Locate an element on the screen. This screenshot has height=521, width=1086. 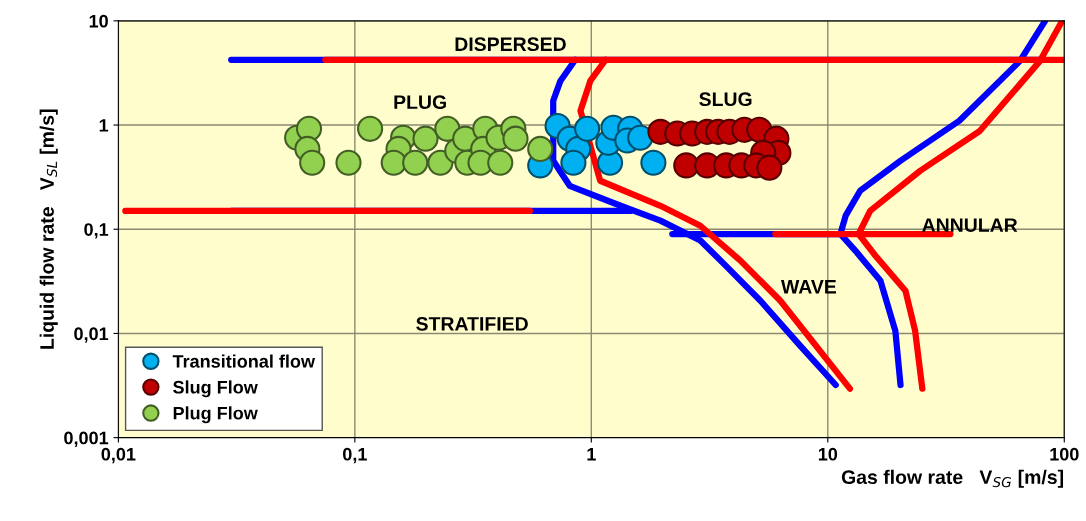
legend-label: Plug Flow is located at coordinates (215, 415).